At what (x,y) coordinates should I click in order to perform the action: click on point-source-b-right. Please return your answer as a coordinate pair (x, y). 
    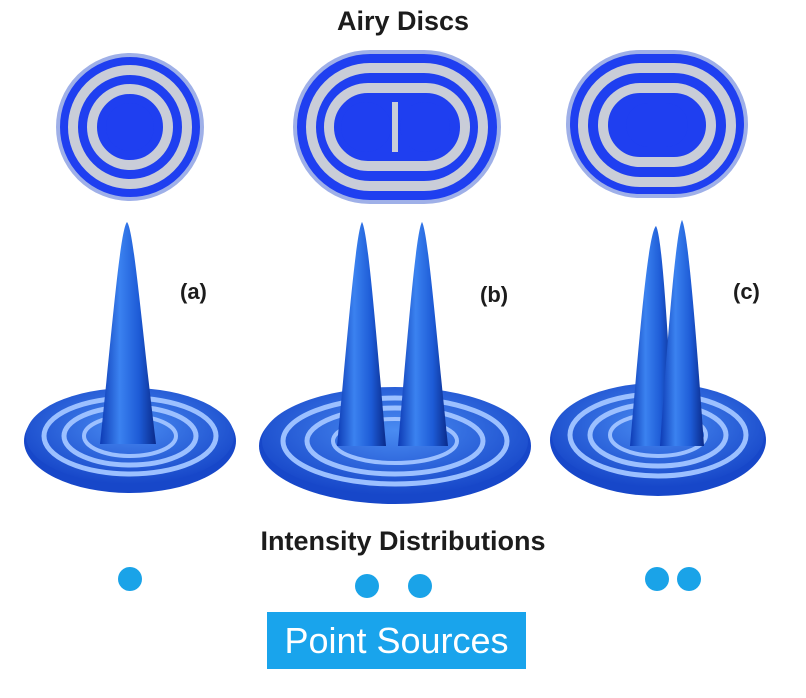
    Looking at the image, I should click on (420, 586).